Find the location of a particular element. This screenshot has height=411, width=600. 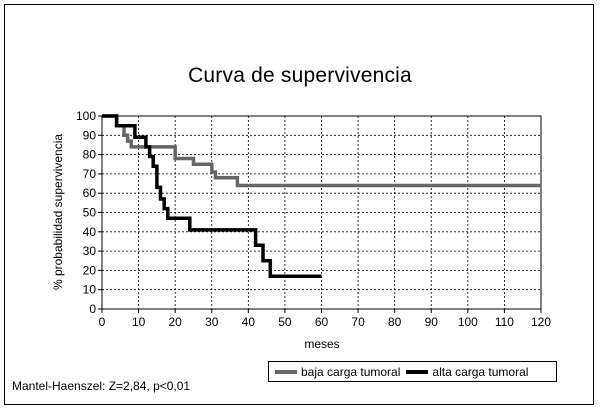

legend-label-alta: alta carga tumoral is located at coordinates (480, 371).